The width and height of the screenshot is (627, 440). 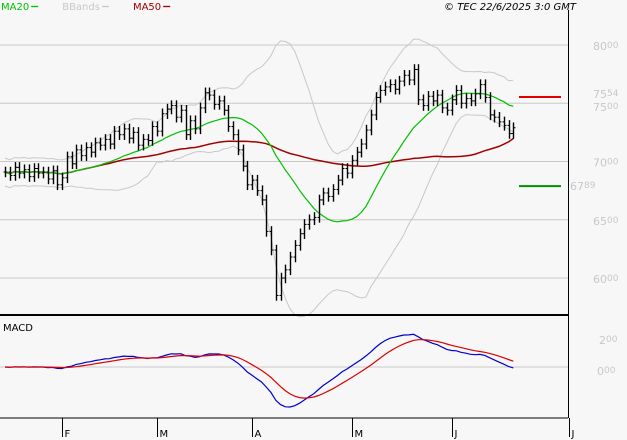 What do you see at coordinates (606, 94) in the screenshot?
I see `level-label: 7554` at bounding box center [606, 94].